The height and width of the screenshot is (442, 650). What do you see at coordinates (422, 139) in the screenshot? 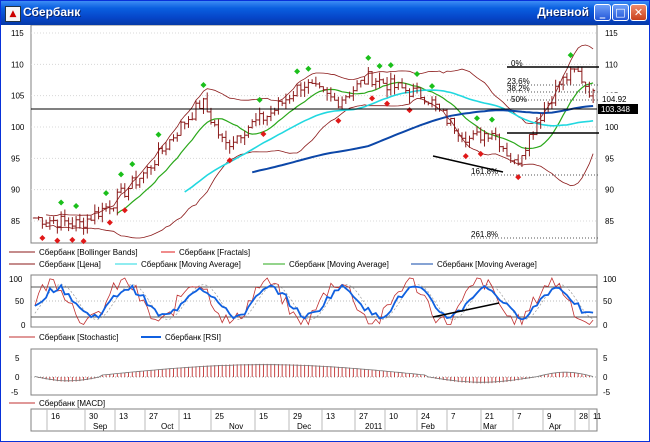
I see `ma-blue-line` at bounding box center [422, 139].